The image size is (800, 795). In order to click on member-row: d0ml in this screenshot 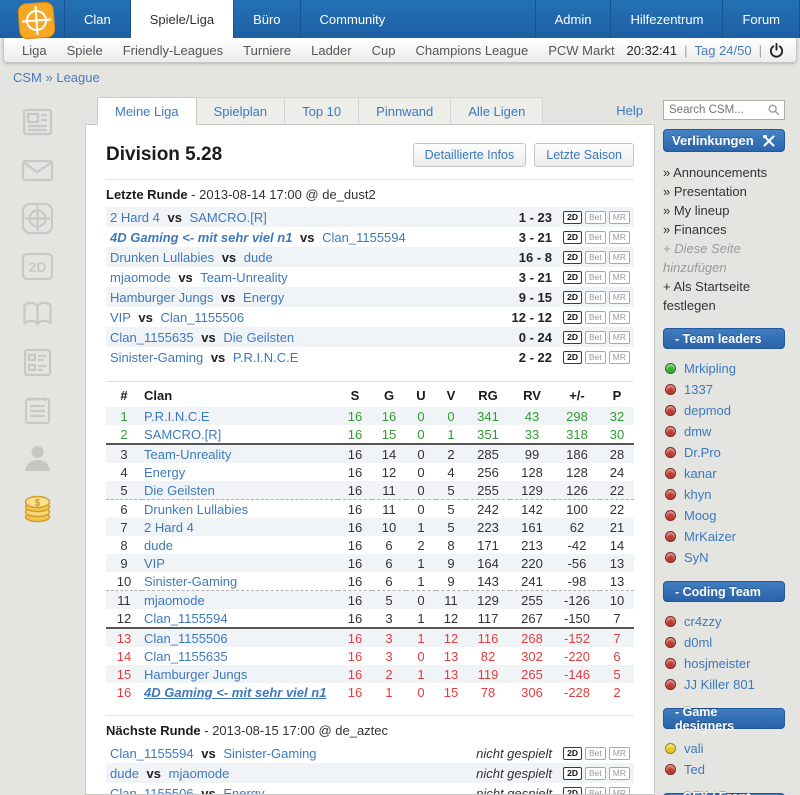, I will do `click(730, 642)`.